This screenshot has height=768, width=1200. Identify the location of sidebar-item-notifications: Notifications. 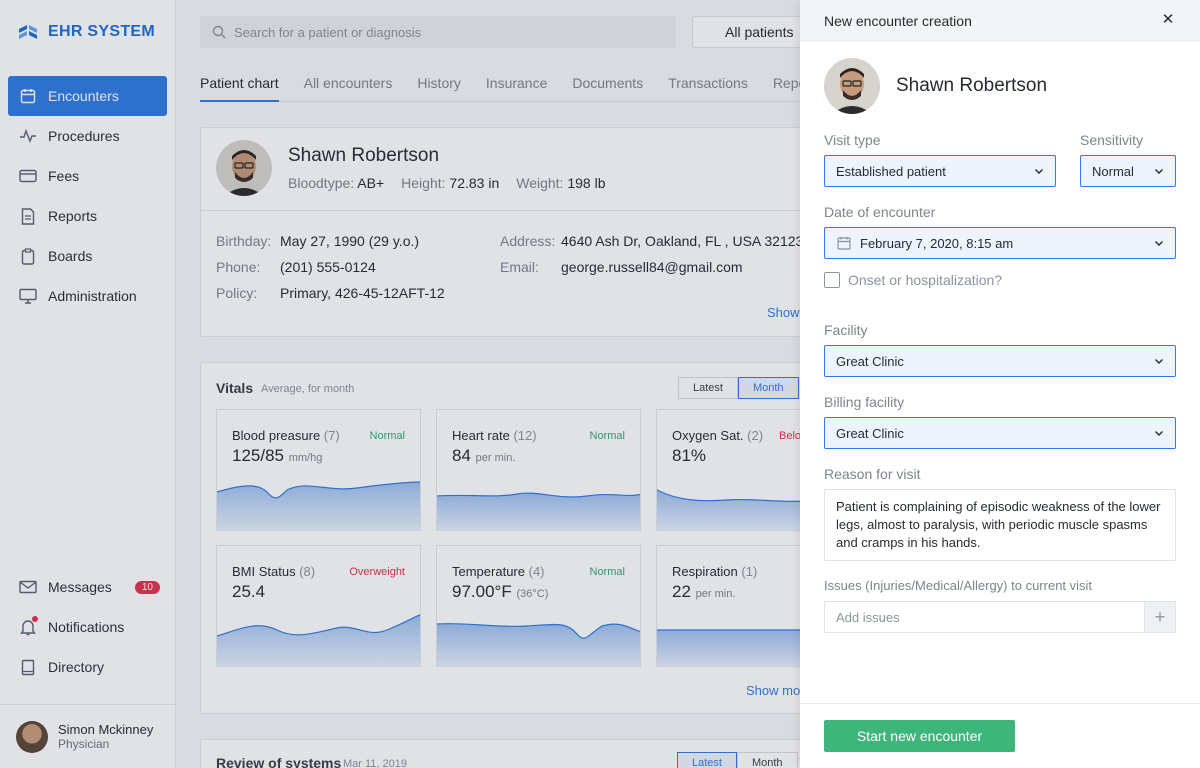
(87, 627).